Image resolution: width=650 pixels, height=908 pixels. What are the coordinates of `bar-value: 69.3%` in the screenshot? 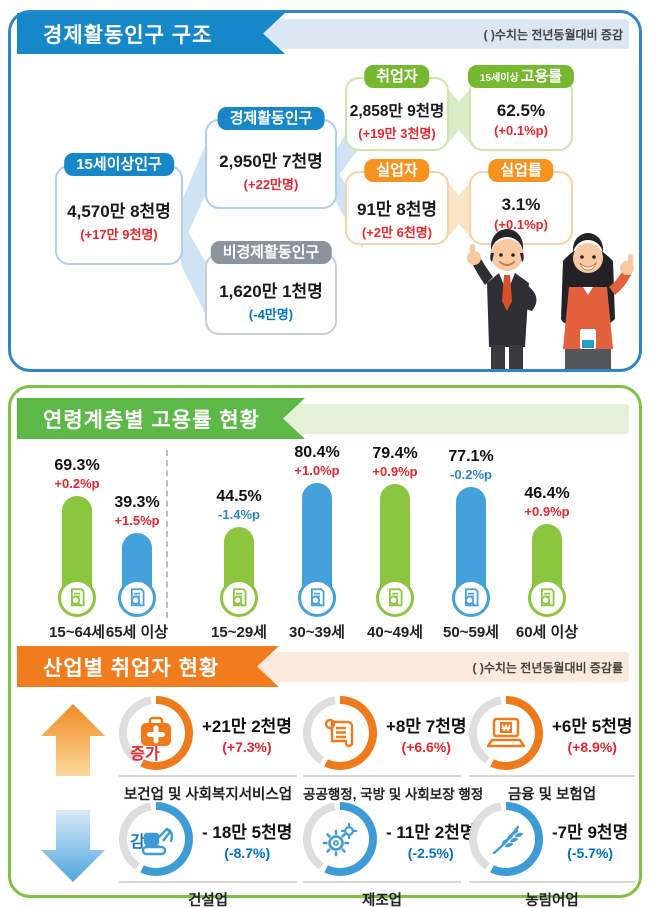 It's located at (77, 465).